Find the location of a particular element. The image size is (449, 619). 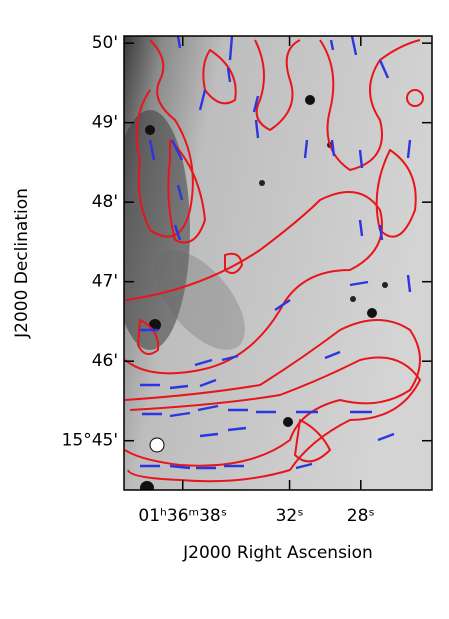

y-tick-label: 15°45' is located at coordinates (90, 441).